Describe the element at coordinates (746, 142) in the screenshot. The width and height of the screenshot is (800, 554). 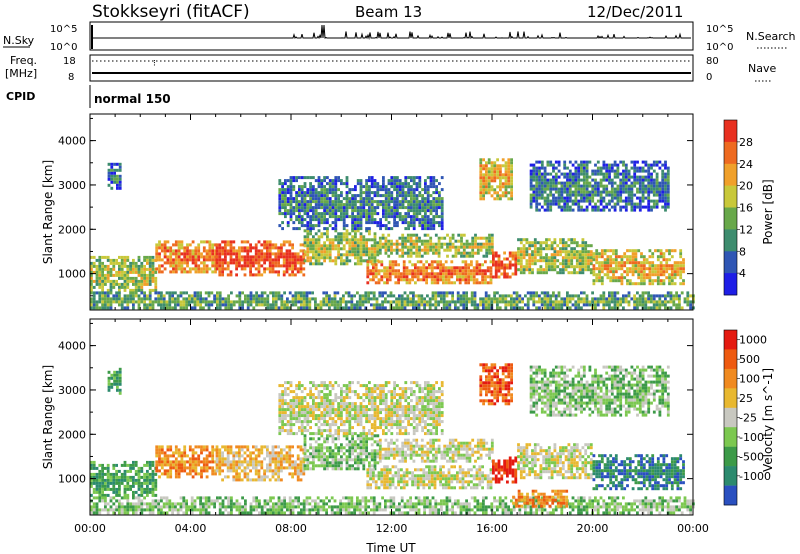
I see `power-colorbar-tick-label: 28` at that location.